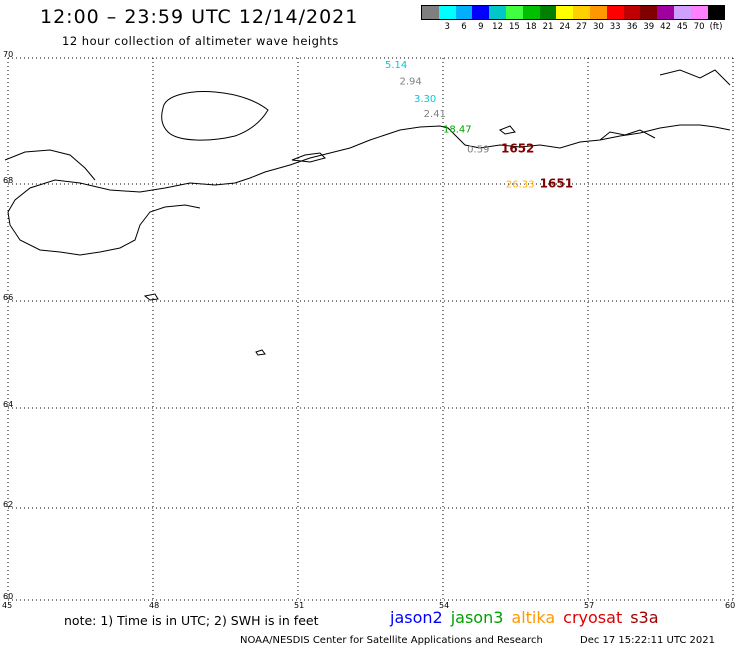 The width and height of the screenshot is (740, 650). Describe the element at coordinates (369, 168) in the screenshot. I see `coast-mainland` at that location.